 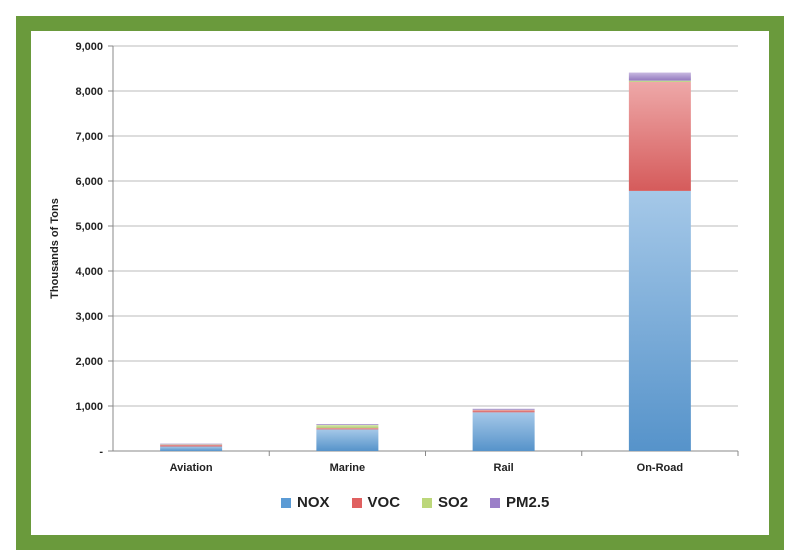 I want to click on bar-pm25-aviation, so click(x=191, y=444).